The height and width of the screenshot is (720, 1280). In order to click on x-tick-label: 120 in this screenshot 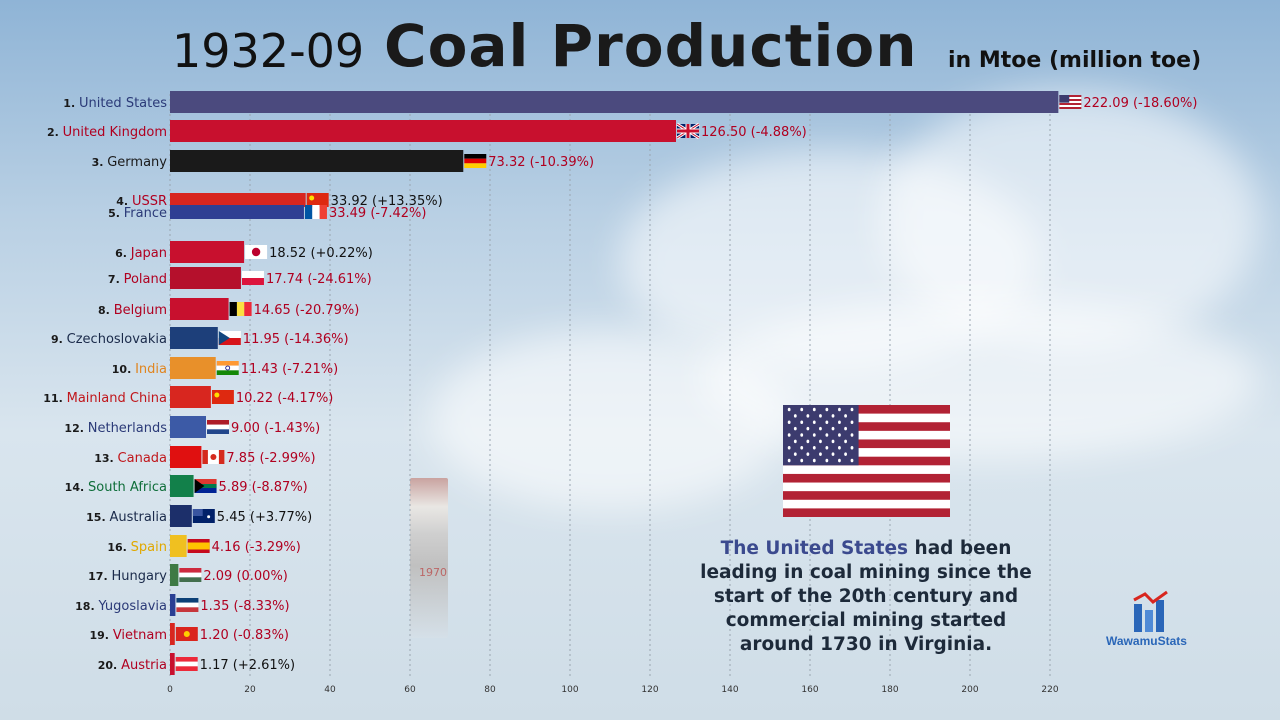, I will do `click(649, 690)`.